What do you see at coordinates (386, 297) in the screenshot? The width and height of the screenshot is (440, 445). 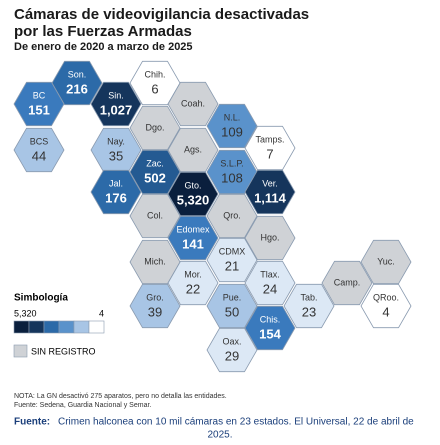 I see `region-label: QRoo.` at bounding box center [386, 297].